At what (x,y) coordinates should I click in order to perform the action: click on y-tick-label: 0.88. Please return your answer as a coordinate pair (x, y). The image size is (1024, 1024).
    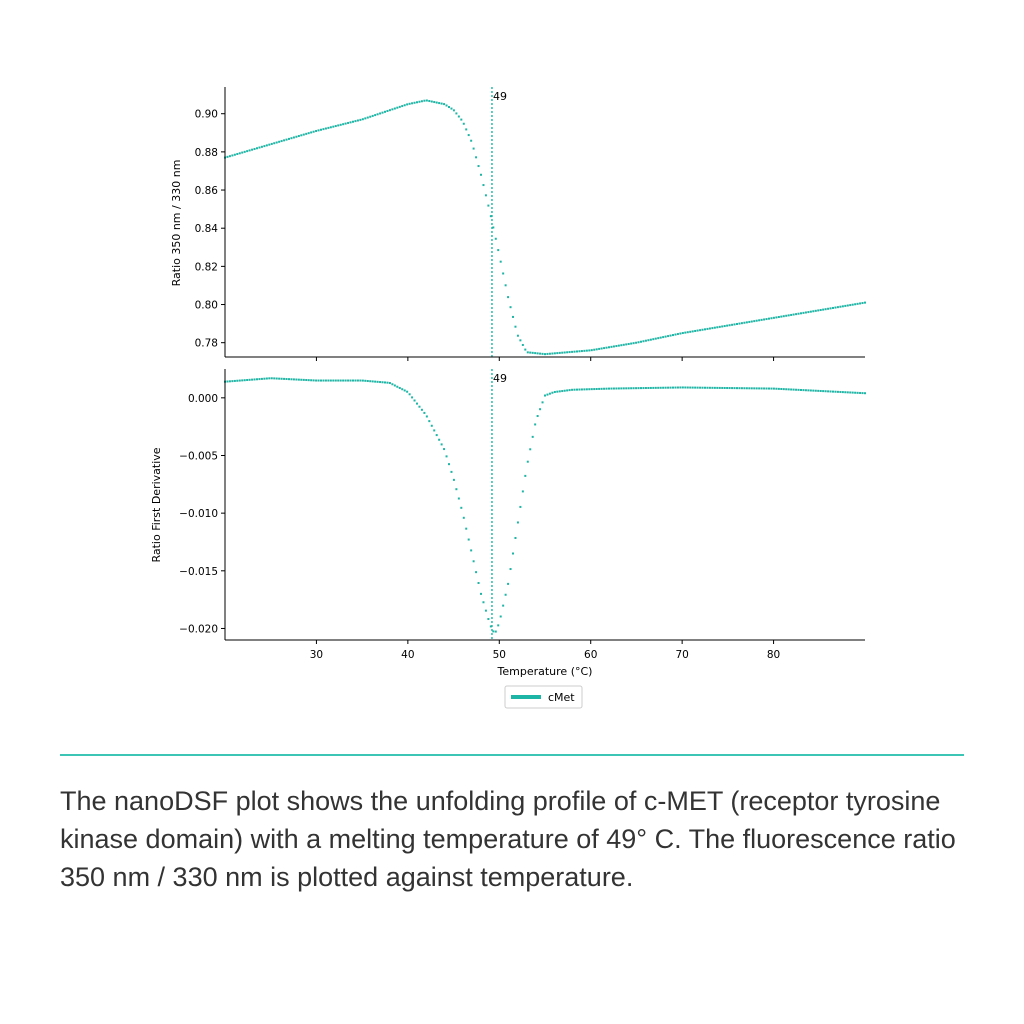
    Looking at the image, I should click on (206, 153).